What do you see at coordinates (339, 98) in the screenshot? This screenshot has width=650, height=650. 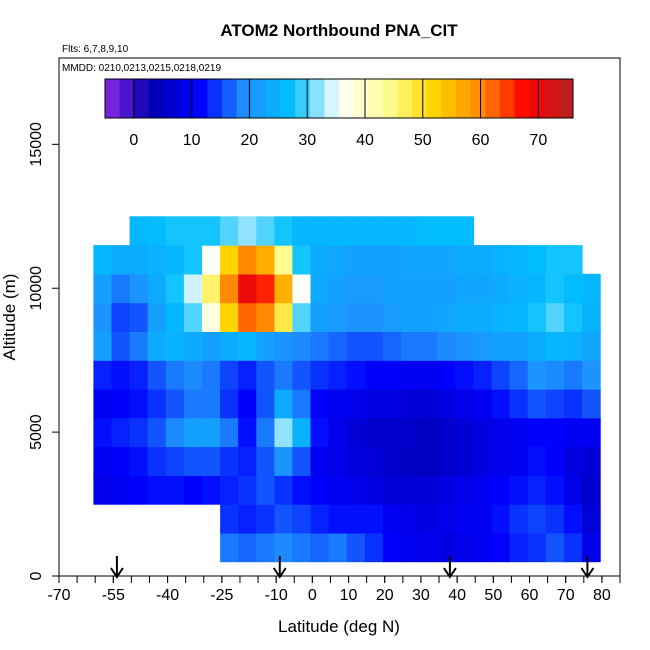 I see `colorbar-frame` at bounding box center [339, 98].